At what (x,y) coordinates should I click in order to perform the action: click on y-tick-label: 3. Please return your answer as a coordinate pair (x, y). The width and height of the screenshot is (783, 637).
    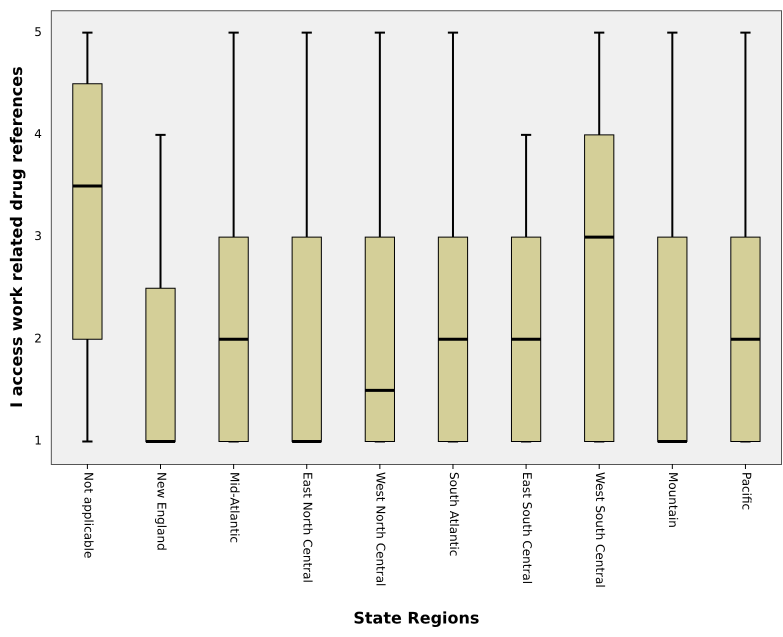
    Looking at the image, I should click on (38, 236).